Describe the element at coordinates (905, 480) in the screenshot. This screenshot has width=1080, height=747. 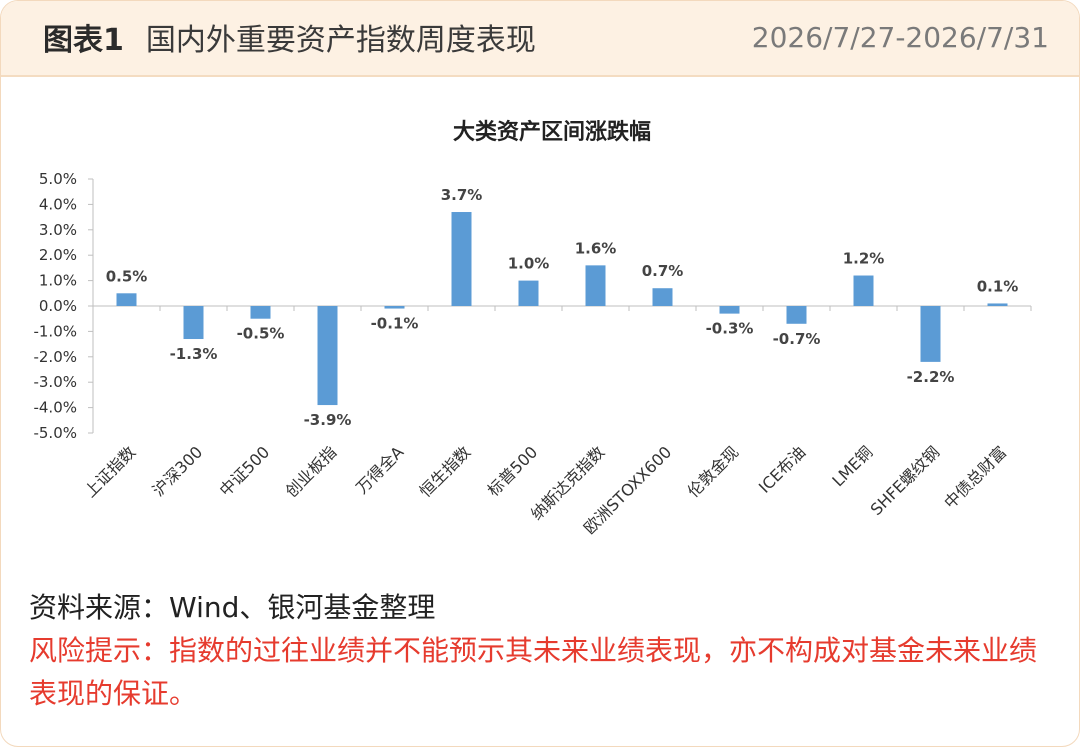
I see `x-category-label: SHFE螺纹钢` at that location.